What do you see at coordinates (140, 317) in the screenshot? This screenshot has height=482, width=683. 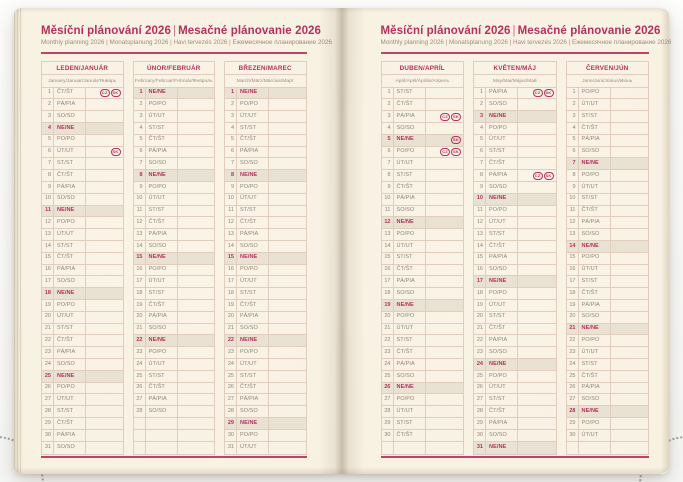 I see `day-number: 20` at bounding box center [140, 317].